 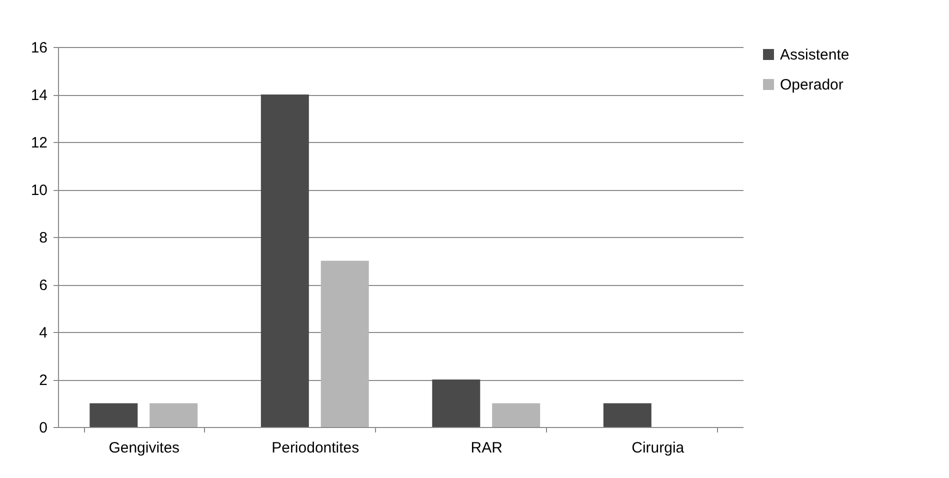 I want to click on y-tick-label: 10, so click(x=39, y=190).